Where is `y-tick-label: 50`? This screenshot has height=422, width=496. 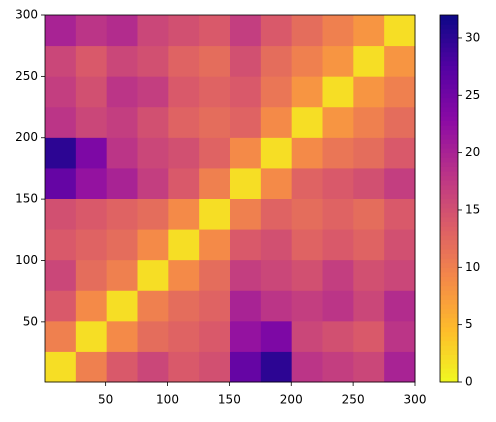
y-tick-label: 50 is located at coordinates (30, 321).